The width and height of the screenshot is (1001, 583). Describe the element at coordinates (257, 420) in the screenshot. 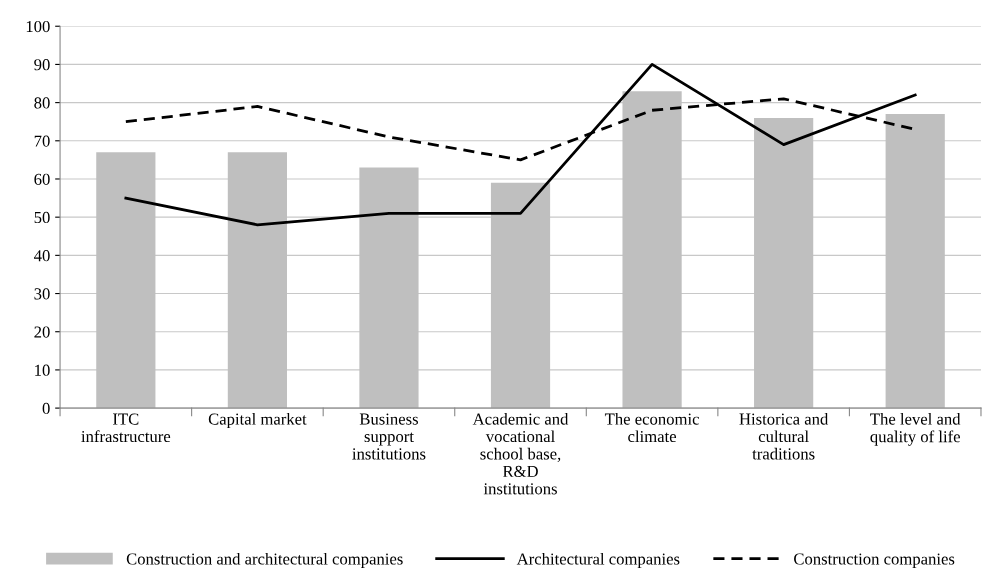

I see `x-tick-label: Capital market` at that location.